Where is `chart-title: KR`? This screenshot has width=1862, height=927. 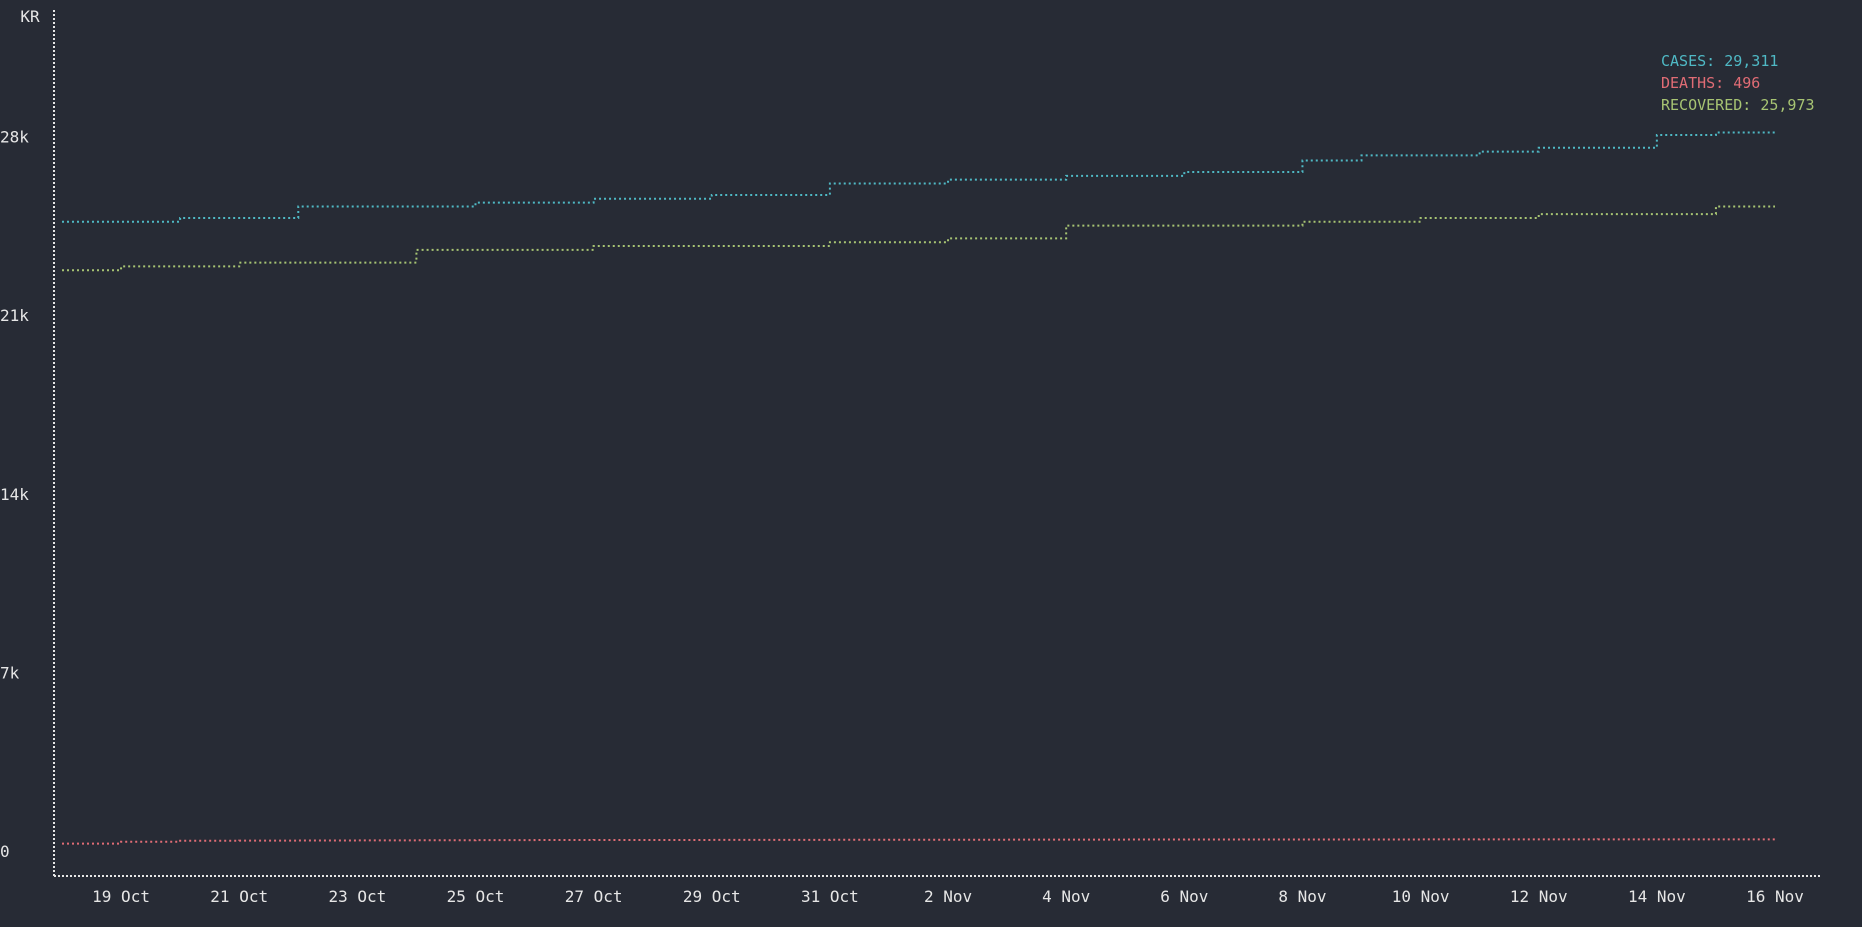
chart-title: KR is located at coordinates (30, 16).